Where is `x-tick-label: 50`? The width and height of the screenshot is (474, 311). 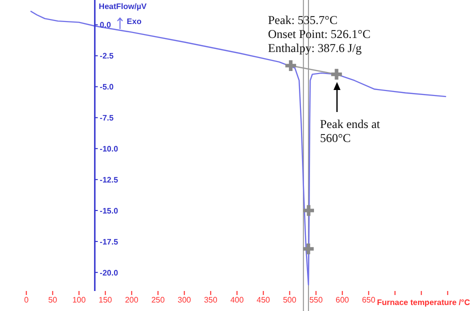 x-tick-label: 50 is located at coordinates (53, 300).